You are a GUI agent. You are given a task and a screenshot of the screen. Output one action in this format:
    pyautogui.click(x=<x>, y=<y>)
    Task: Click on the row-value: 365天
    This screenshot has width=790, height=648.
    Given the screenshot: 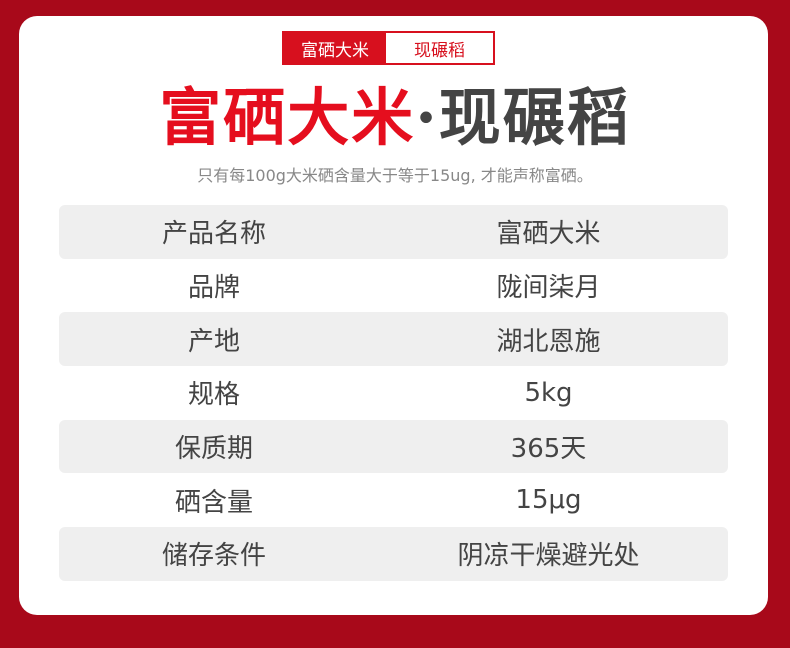 What is the action you would take?
    pyautogui.click(x=548, y=449)
    